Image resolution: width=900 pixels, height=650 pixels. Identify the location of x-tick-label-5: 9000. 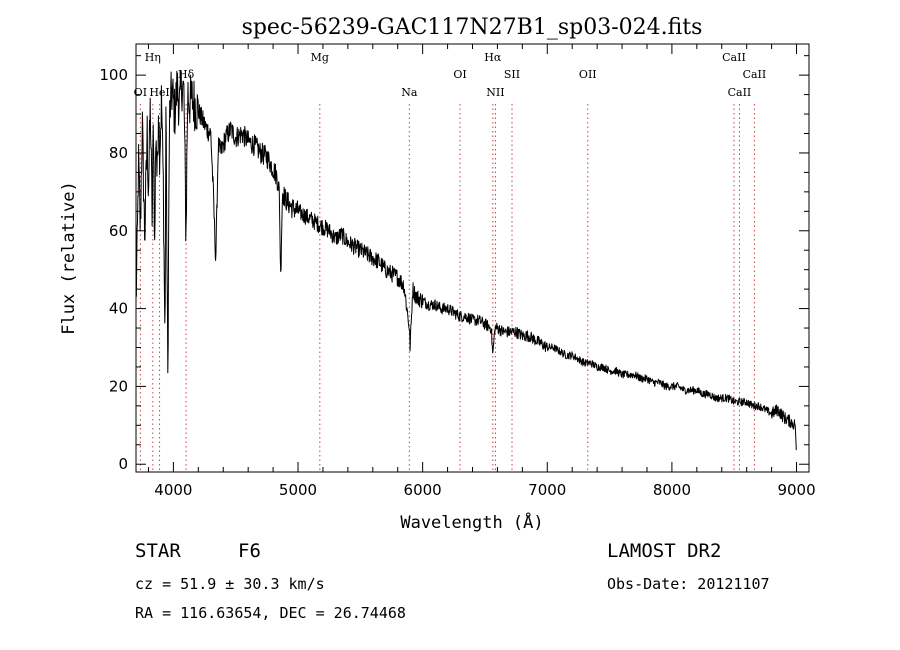
(796, 490).